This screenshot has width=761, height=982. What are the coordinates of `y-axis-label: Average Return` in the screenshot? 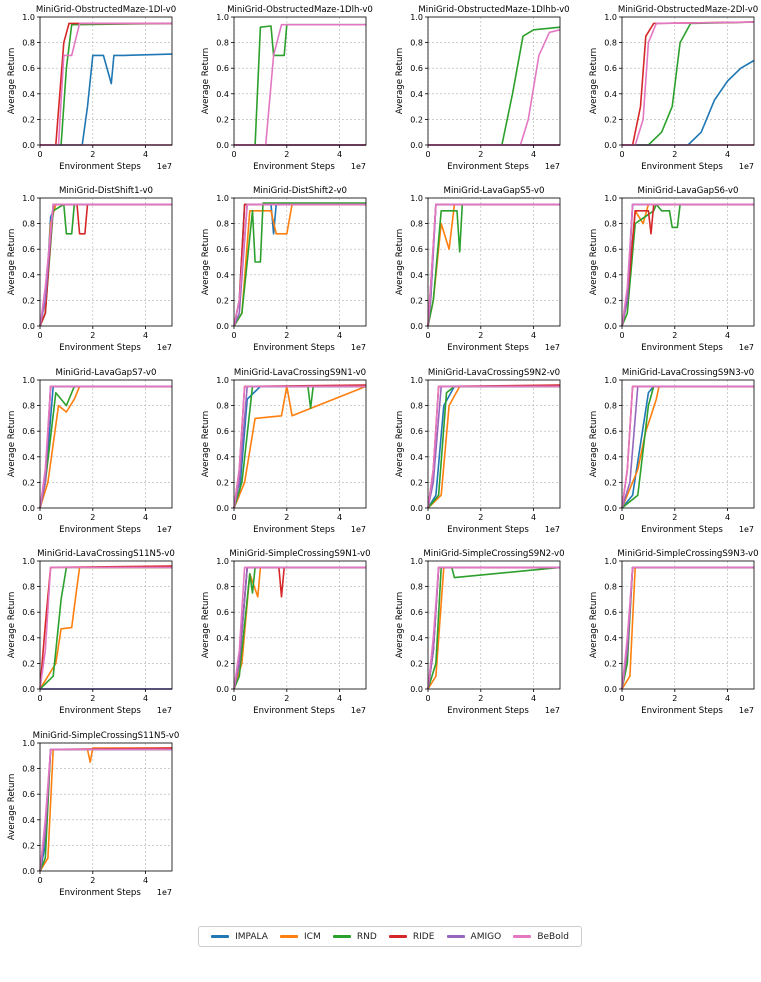 It's located at (206, 262).